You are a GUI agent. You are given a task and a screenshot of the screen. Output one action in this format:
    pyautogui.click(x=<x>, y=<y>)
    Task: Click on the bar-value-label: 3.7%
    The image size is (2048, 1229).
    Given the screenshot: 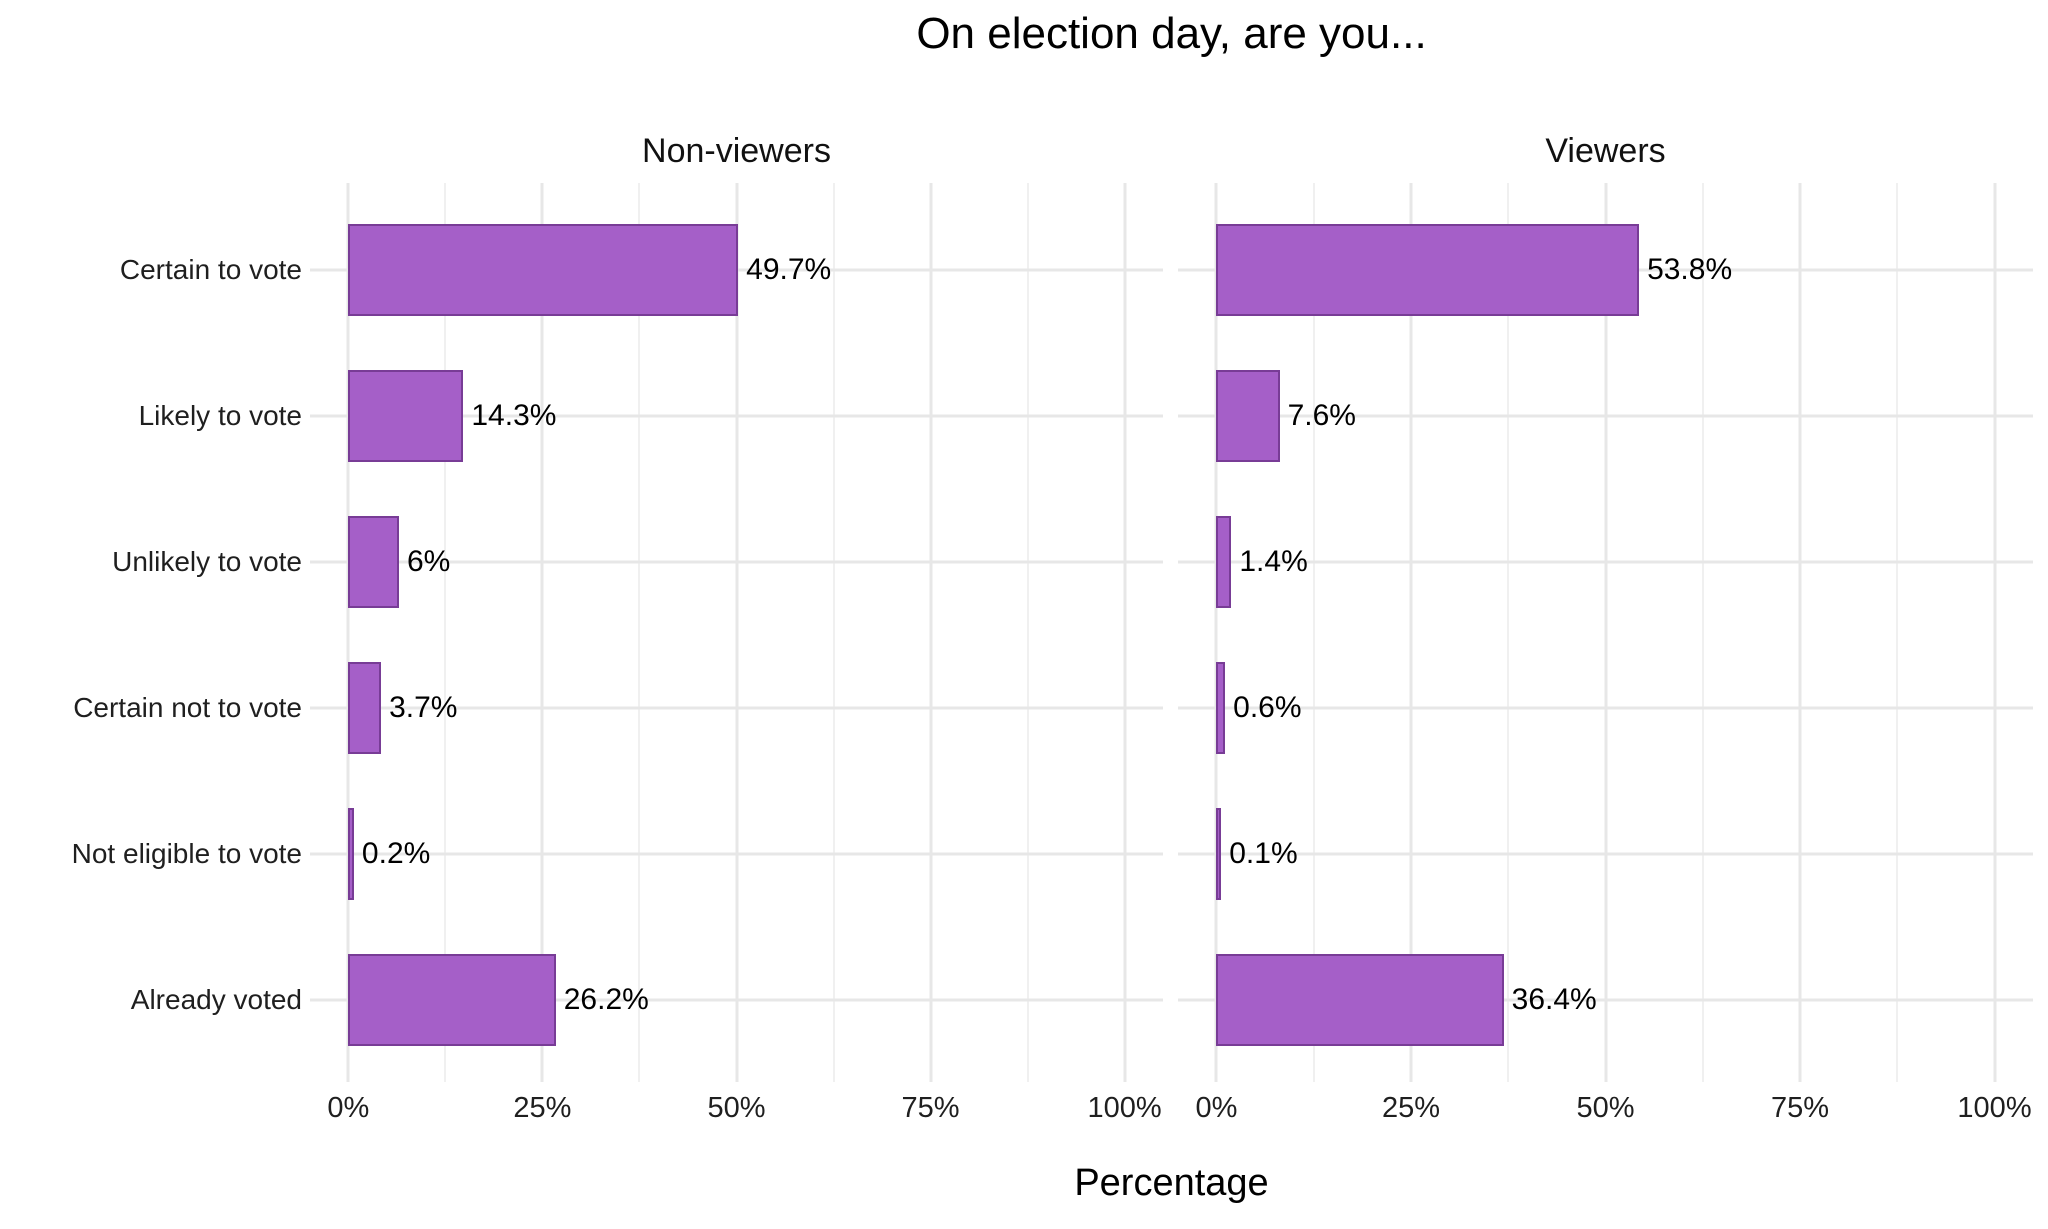 What is the action you would take?
    pyautogui.click(x=423, y=708)
    